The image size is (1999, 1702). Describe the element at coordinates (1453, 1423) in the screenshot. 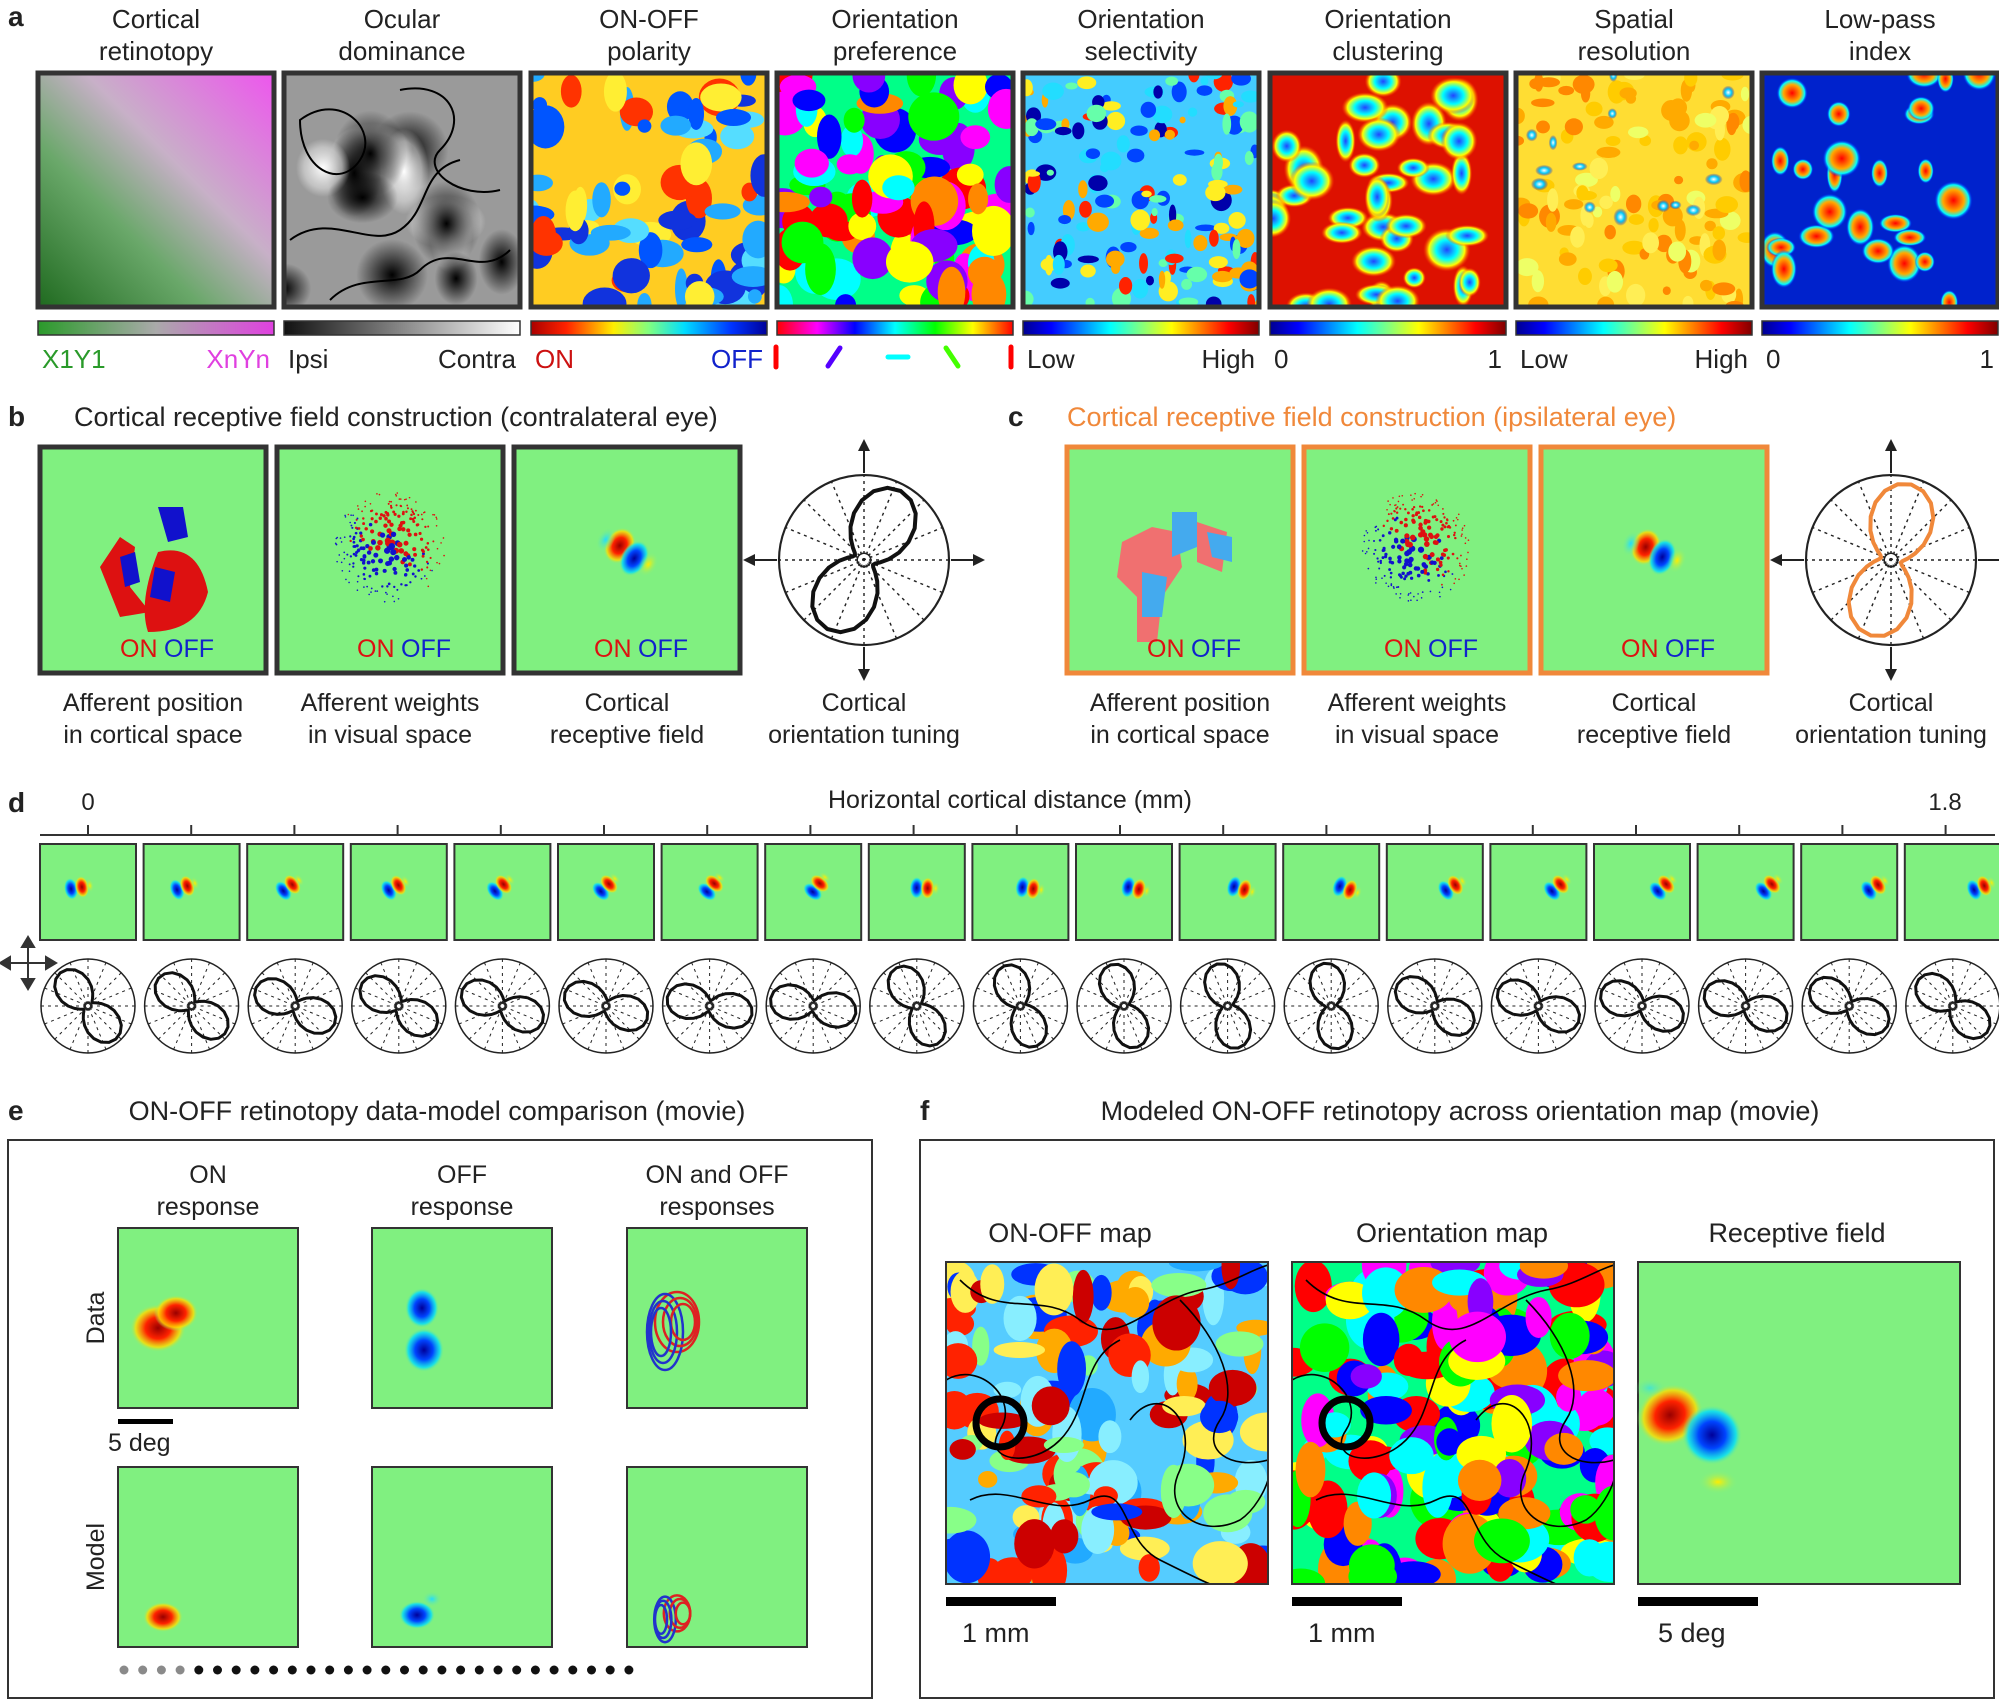

I see `f-orientation-map` at that location.